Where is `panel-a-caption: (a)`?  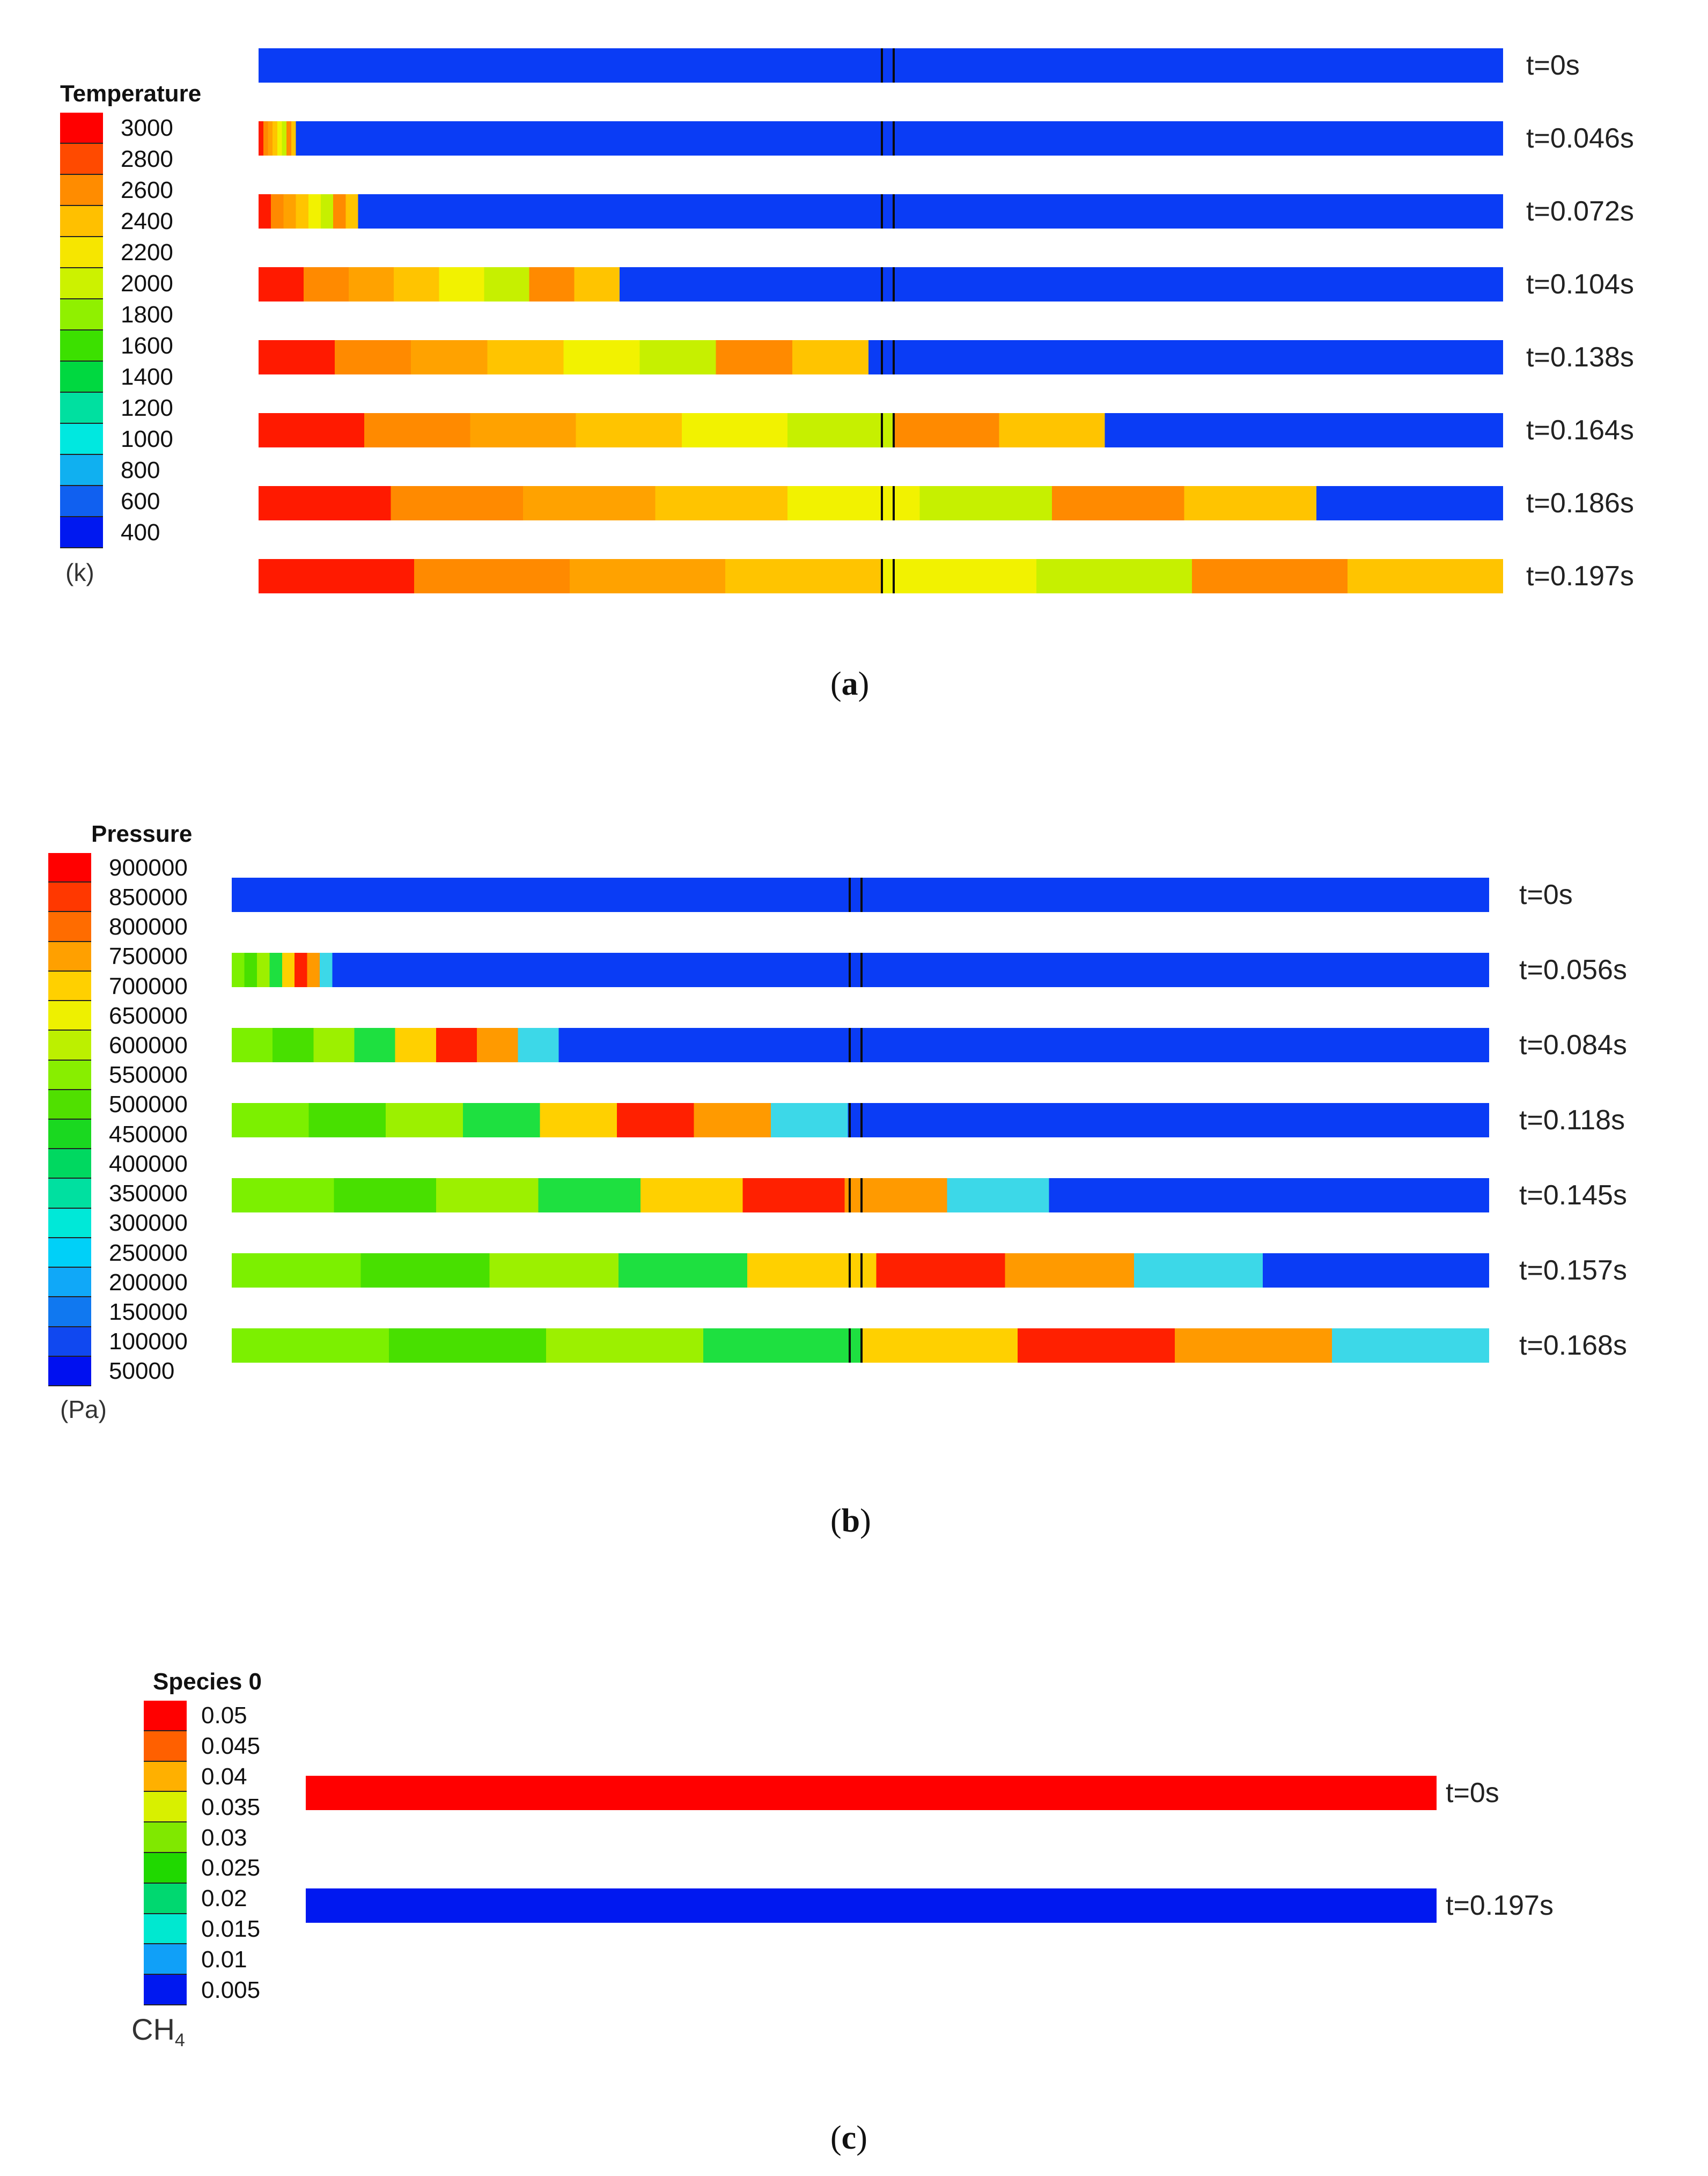
panel-a-caption: (a) is located at coordinates (850, 684).